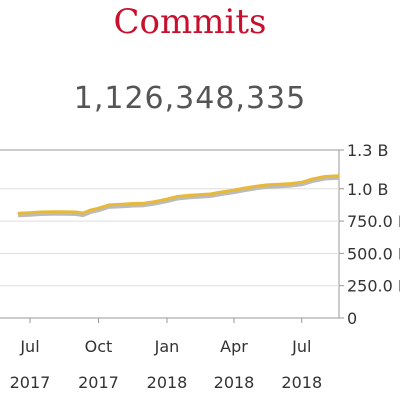 This screenshot has width=400, height=400. Describe the element at coordinates (190, 22) in the screenshot. I see `chart-title: Commits` at that location.